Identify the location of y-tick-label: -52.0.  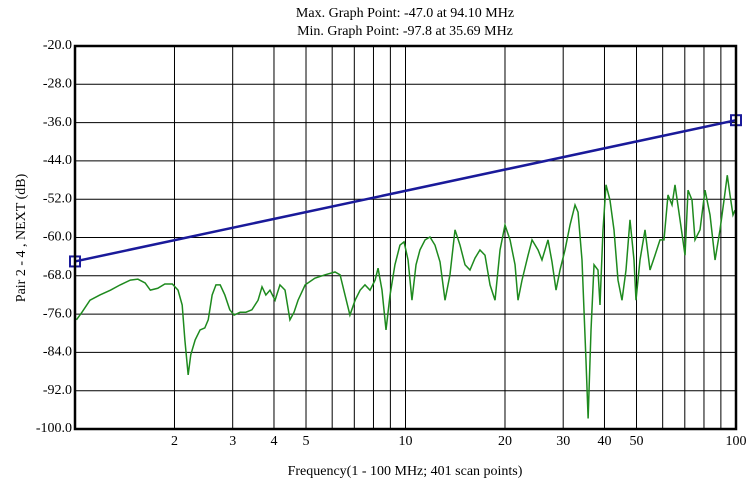
(57, 198).